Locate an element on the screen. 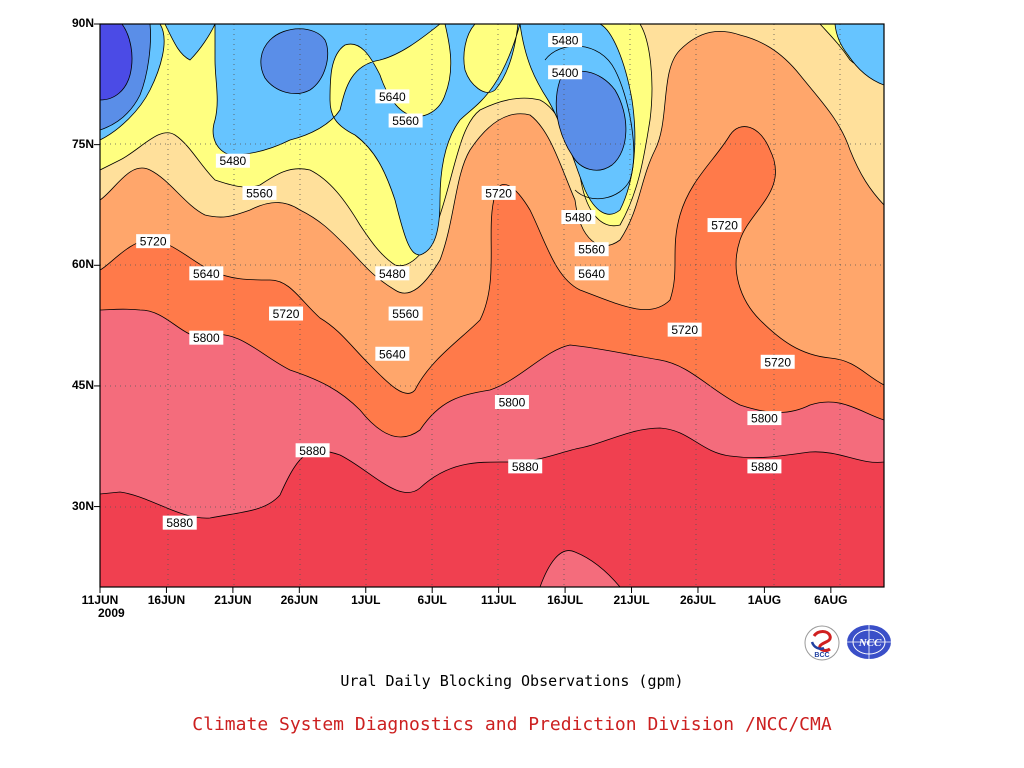  ncc-logo: NCC is located at coordinates (869, 642).